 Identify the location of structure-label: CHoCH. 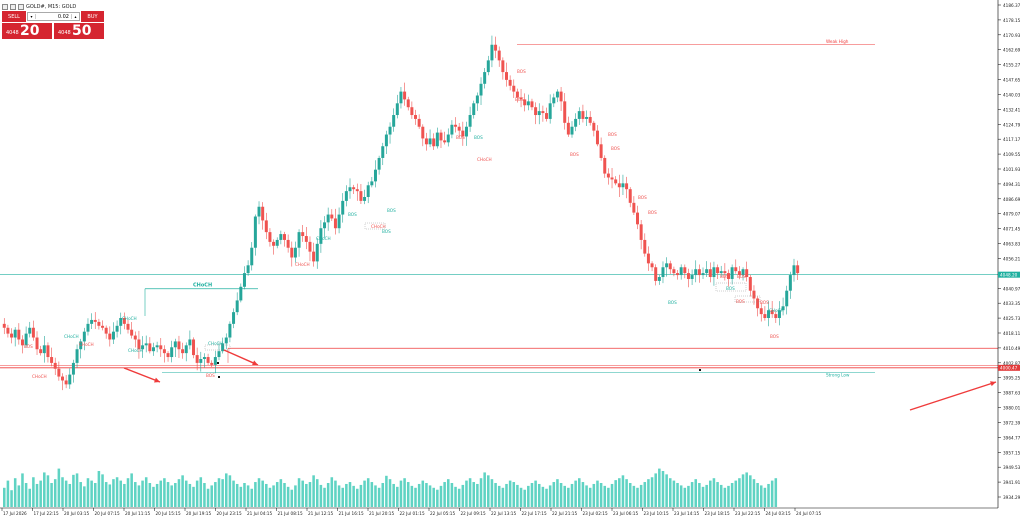
(86, 344).